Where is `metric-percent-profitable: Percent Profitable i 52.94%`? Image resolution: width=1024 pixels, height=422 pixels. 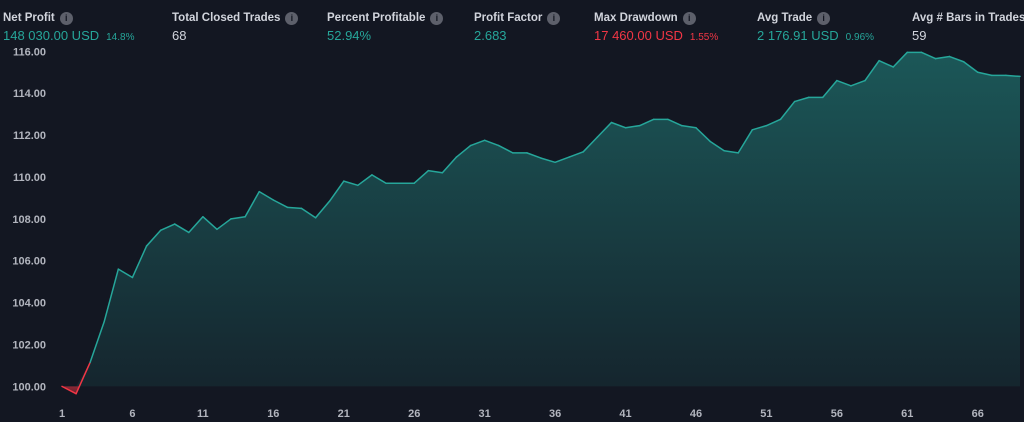 metric-percent-profitable: Percent Profitable i 52.94% is located at coordinates (385, 26).